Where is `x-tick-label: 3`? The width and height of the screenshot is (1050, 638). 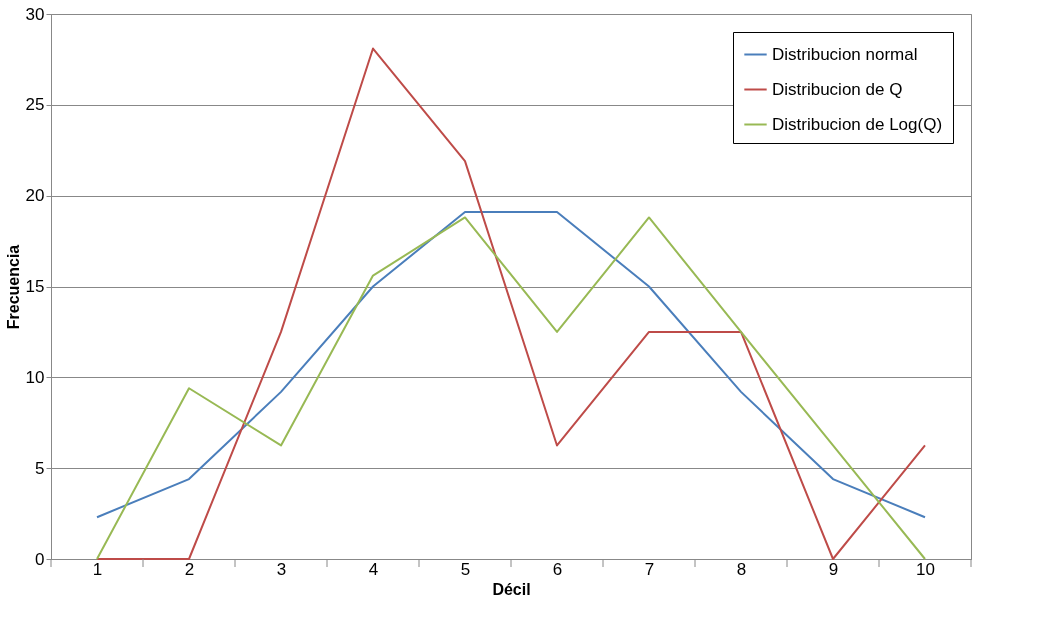
x-tick-label: 3 is located at coordinates (281, 569).